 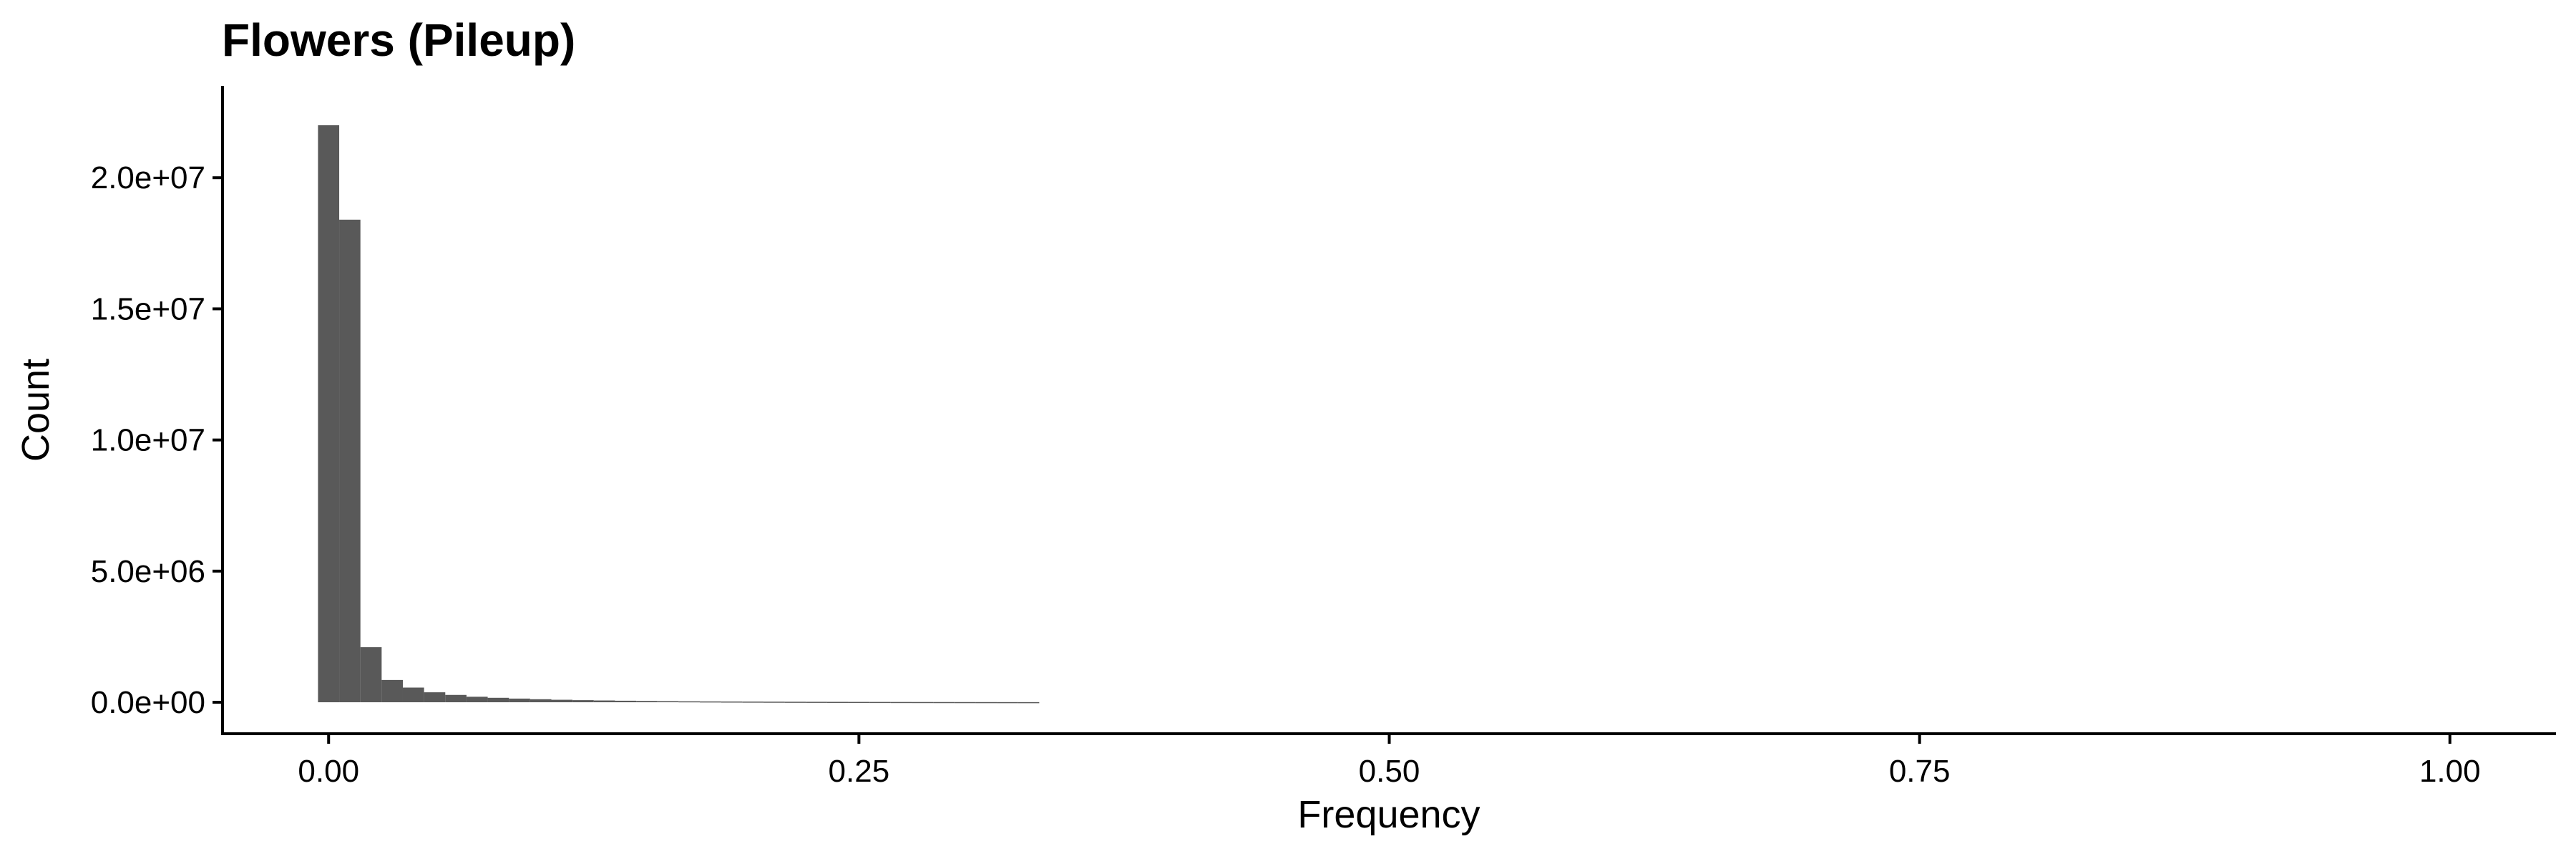 What do you see at coordinates (148, 440) in the screenshot?
I see `y-tick-label: 1.0e+07` at bounding box center [148, 440].